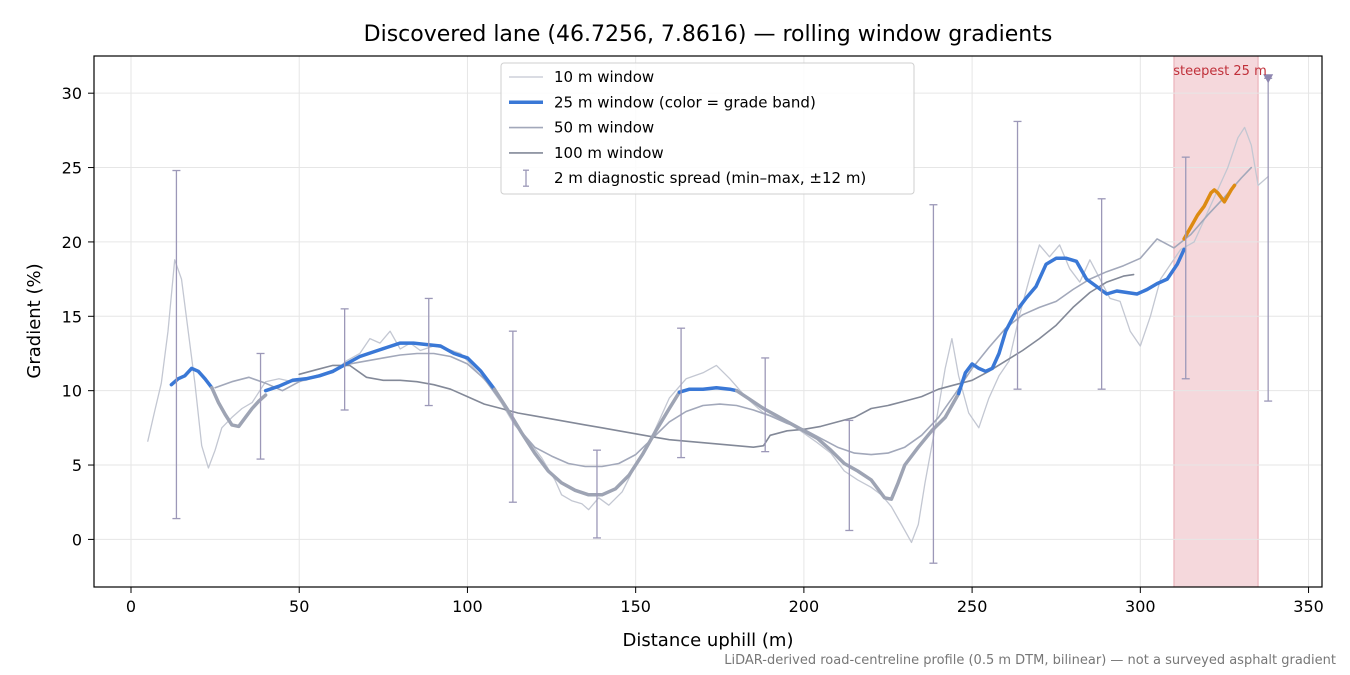 This screenshot has height=675, width=1350. What do you see at coordinates (131, 606) in the screenshot?
I see `x-tick-label: 0` at bounding box center [131, 606].